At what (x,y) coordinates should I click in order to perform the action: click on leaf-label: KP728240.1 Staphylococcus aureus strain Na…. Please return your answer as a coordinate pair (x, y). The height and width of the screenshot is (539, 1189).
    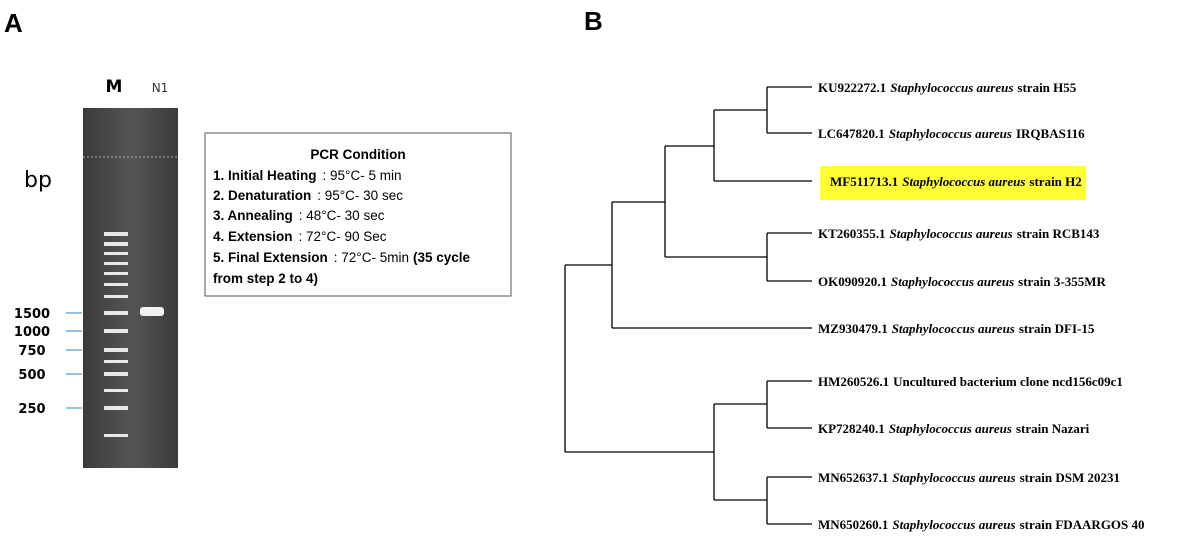
    Looking at the image, I should click on (954, 428).